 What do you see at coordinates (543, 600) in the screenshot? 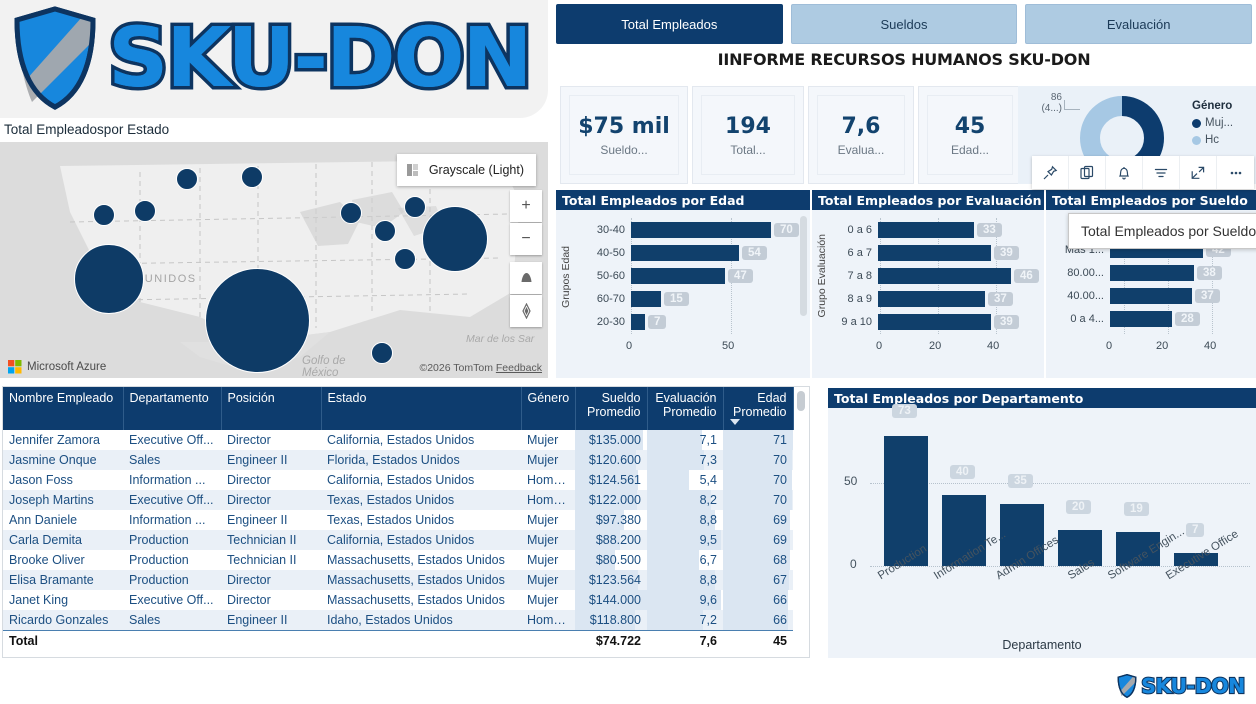
I see `cell-genero: Mujer` at bounding box center [543, 600].